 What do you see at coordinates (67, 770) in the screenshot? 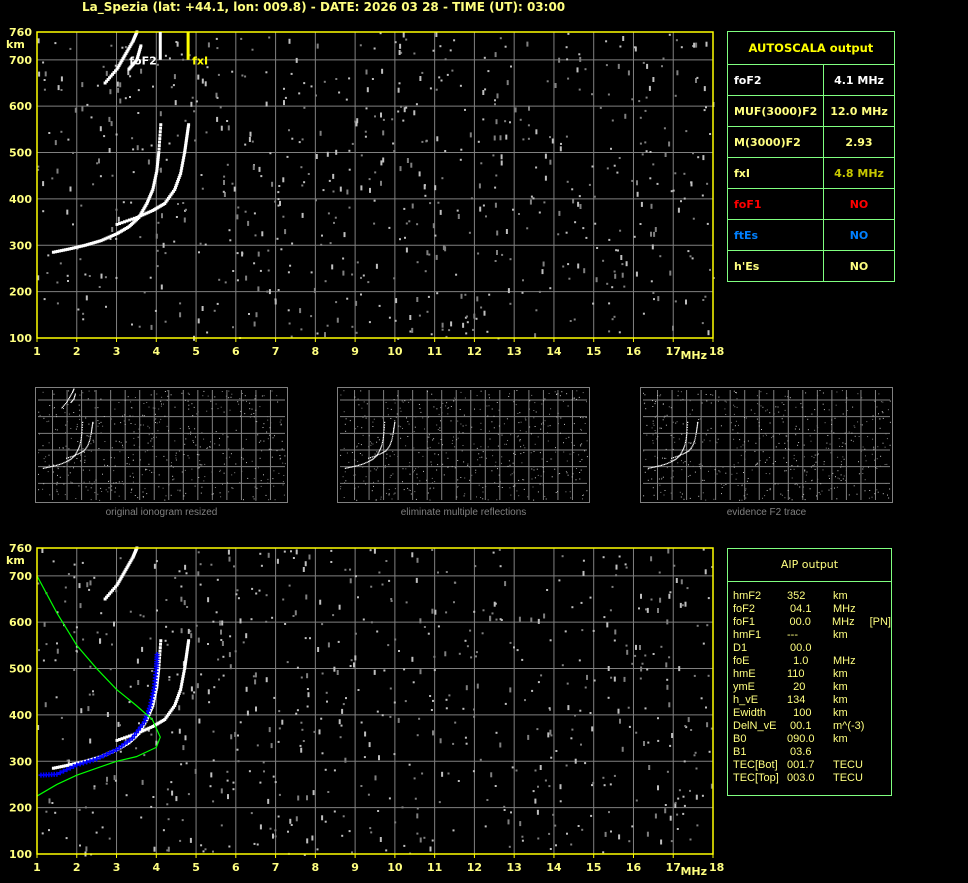
I see `fit-point` at bounding box center [67, 770].